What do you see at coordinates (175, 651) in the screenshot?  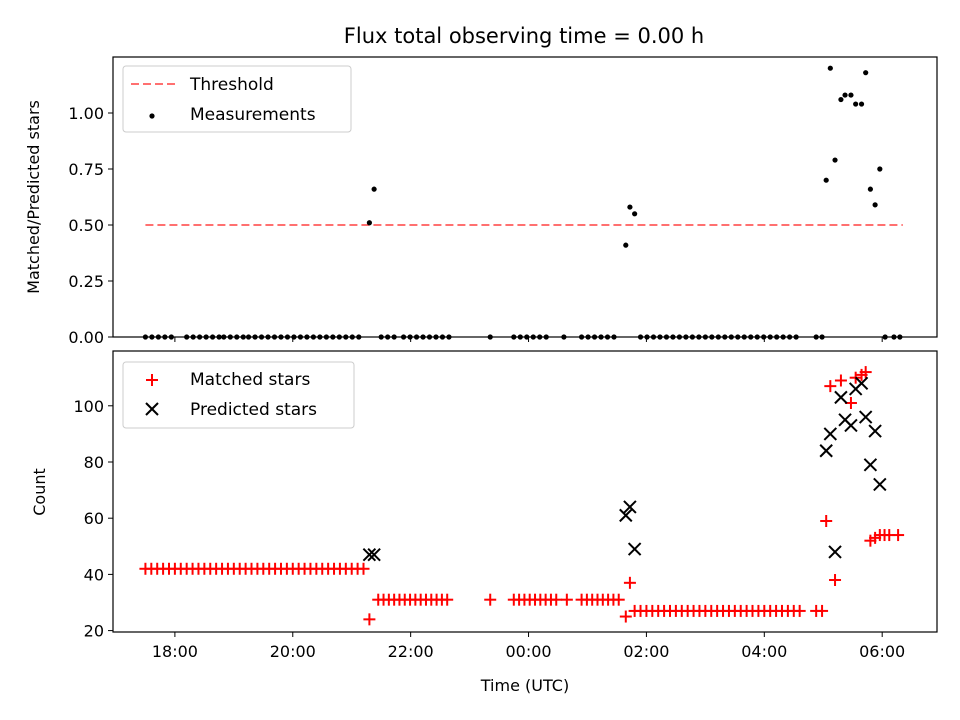 I see `bottom-x-tick-label: 18:00` at bounding box center [175, 651].